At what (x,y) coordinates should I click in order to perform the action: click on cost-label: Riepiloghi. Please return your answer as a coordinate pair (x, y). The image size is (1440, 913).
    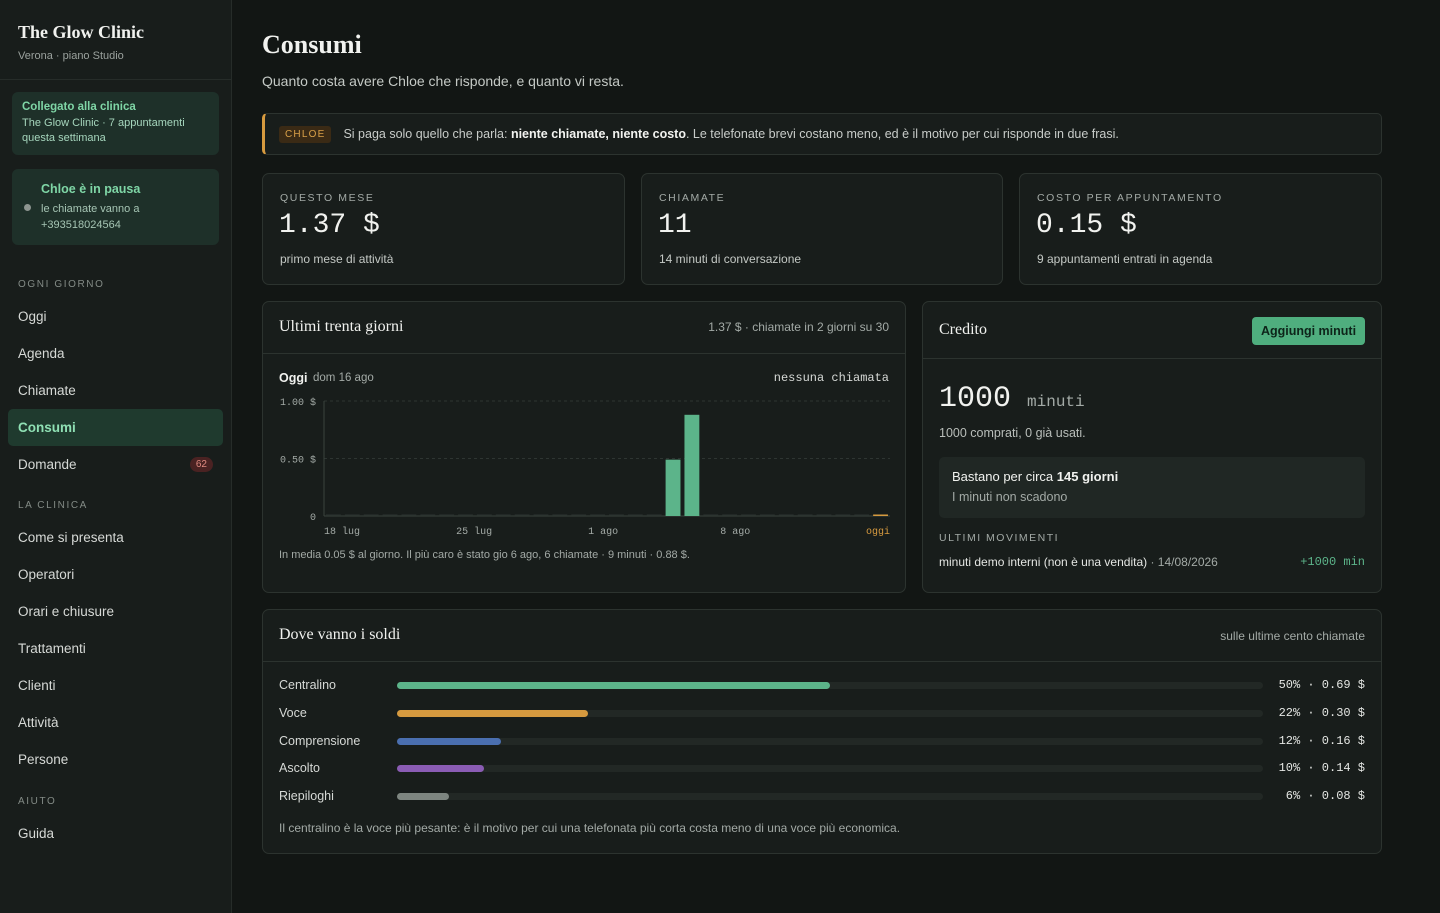
    Looking at the image, I should click on (306, 796).